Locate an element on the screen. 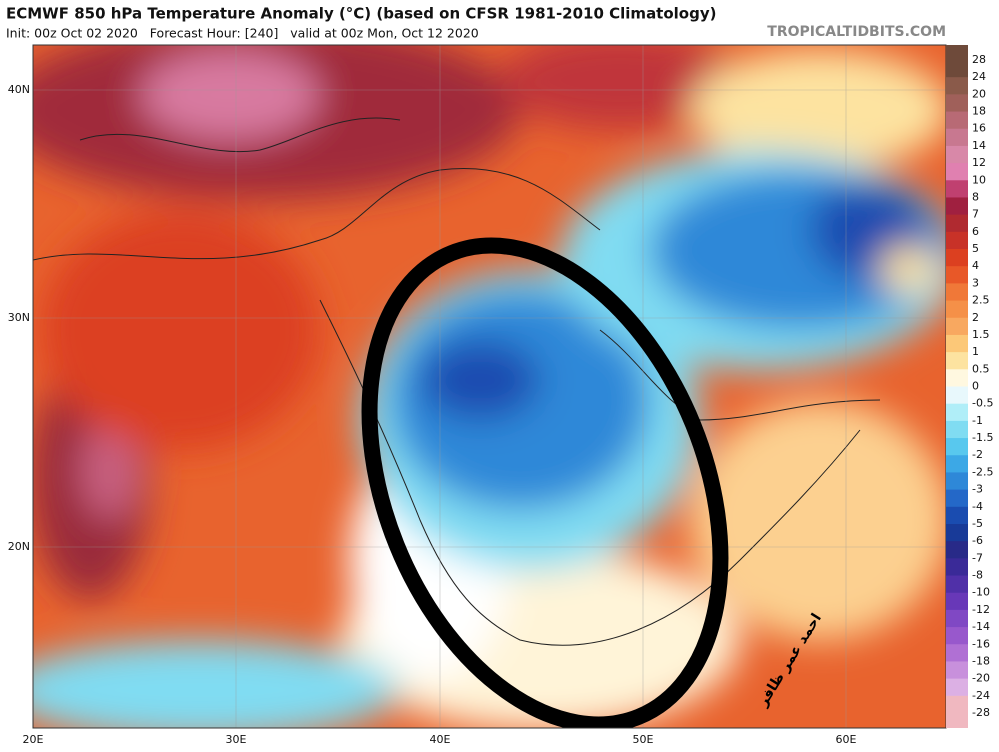  lon-label: 40E is located at coordinates (440, 739).